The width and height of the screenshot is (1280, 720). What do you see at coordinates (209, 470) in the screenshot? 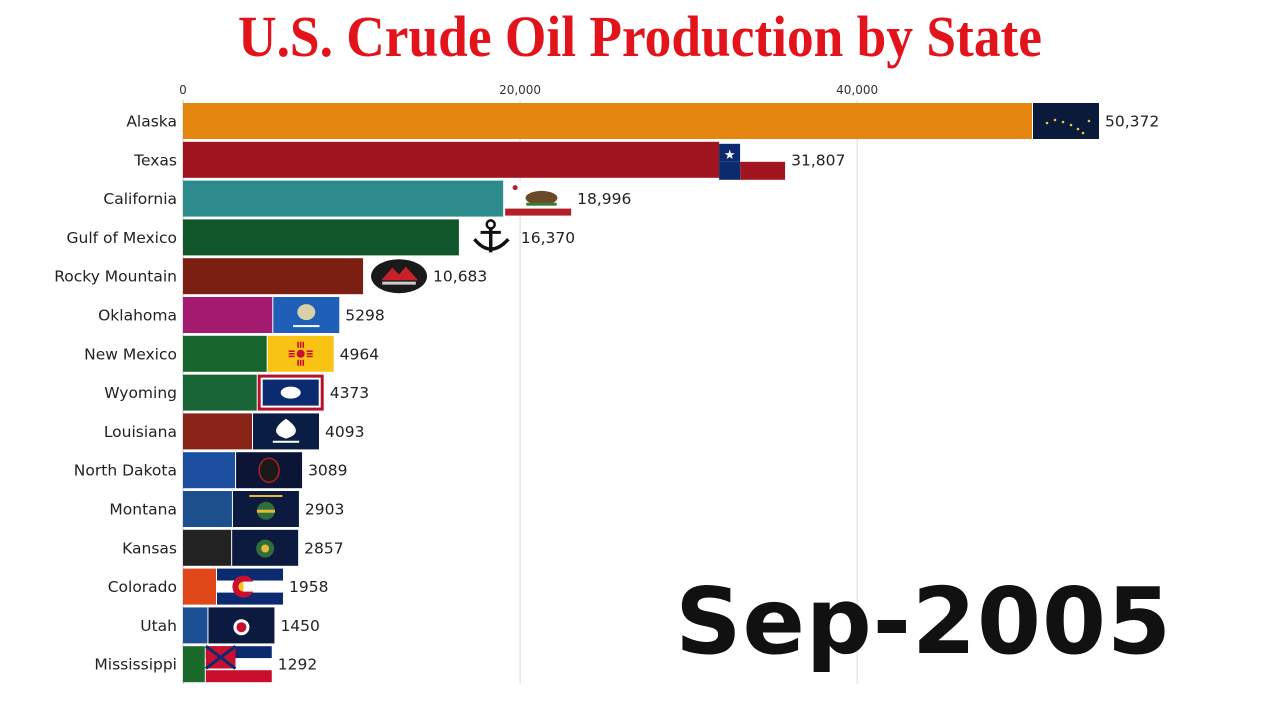
I see `bar-north-dakota` at bounding box center [209, 470].